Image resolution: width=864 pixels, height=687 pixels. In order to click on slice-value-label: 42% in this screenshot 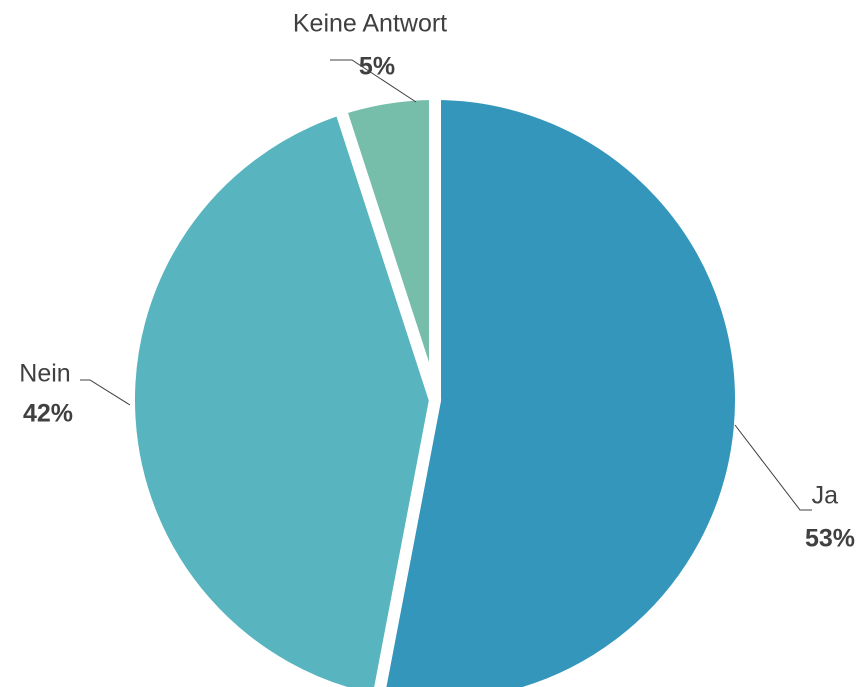, I will do `click(48, 414)`.